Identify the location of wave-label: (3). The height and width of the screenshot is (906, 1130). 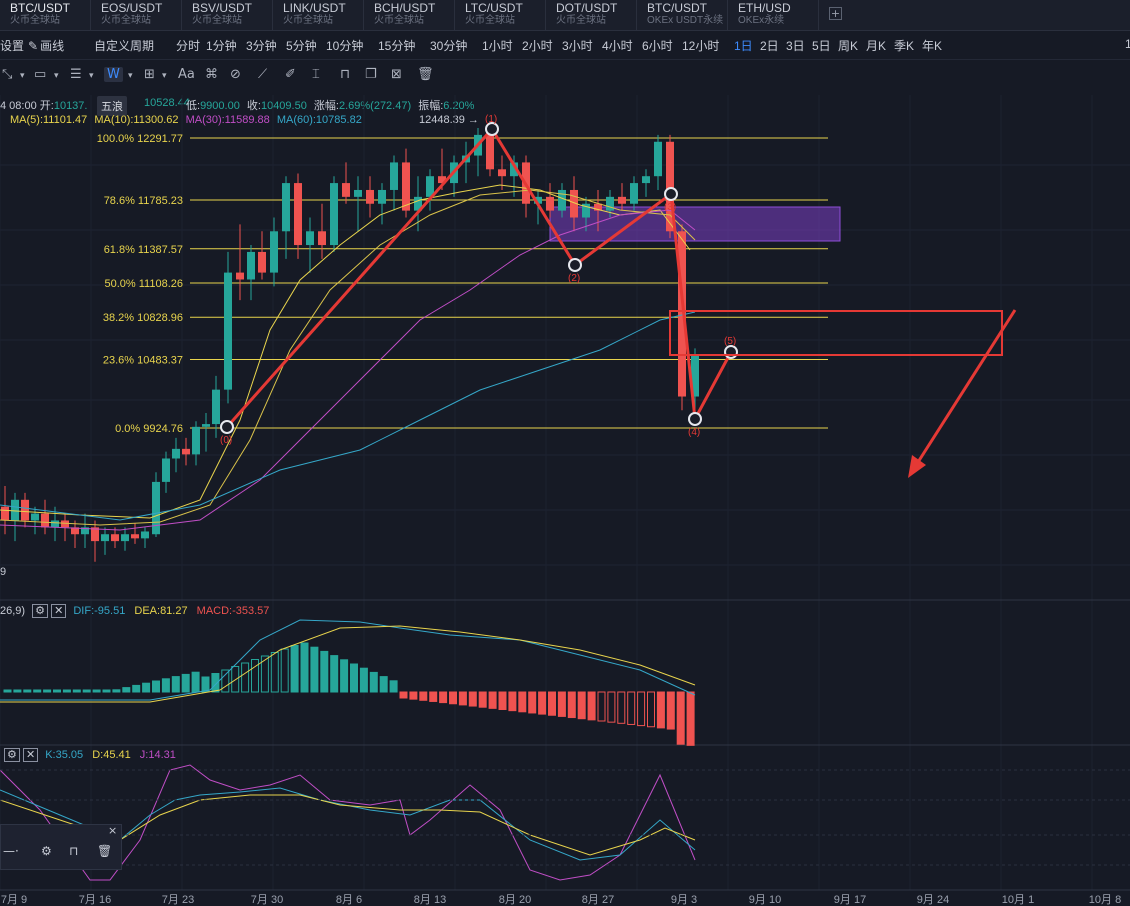
(670, 207).